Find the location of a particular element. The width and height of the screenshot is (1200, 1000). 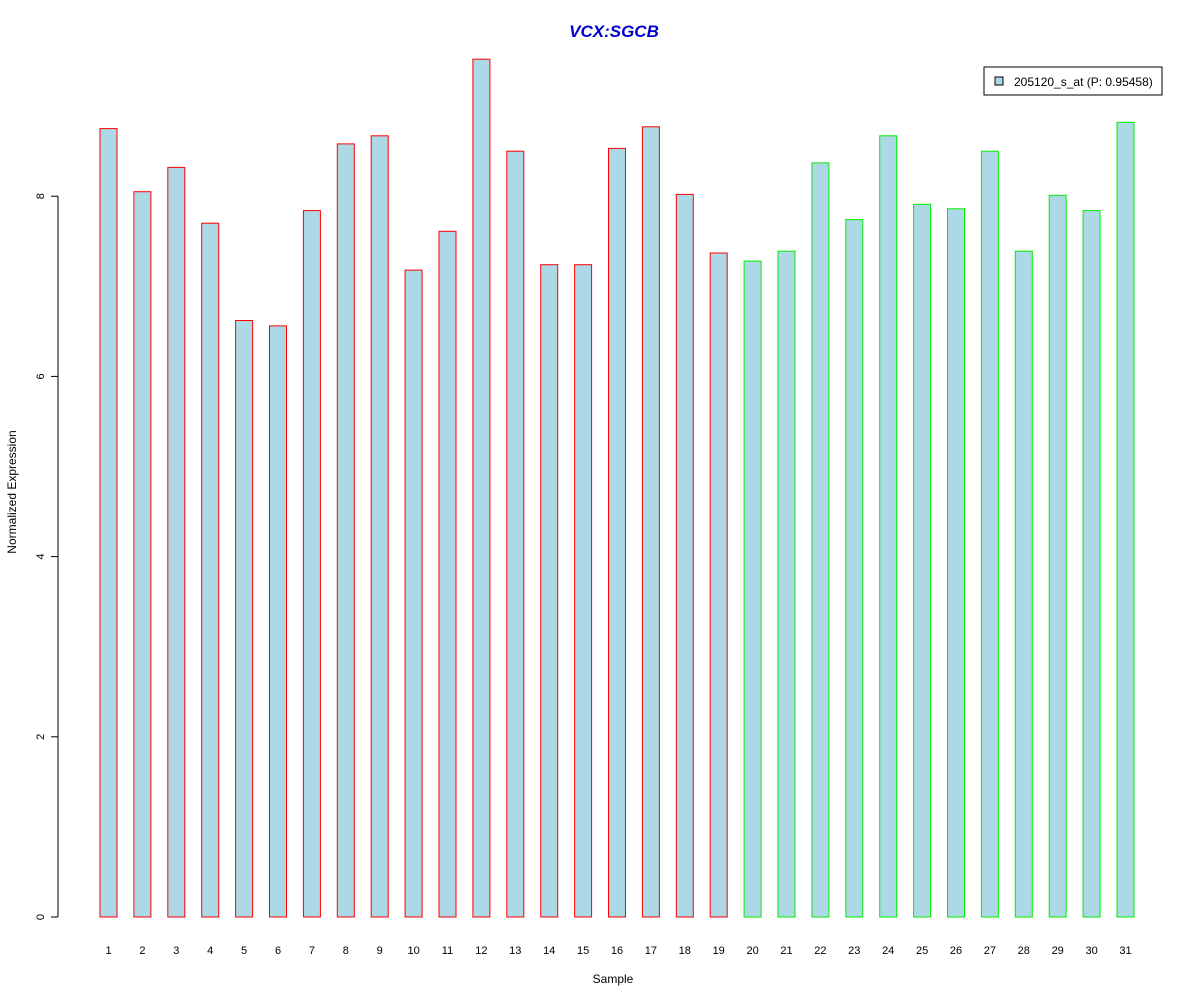

legend: 205120_s_at (P: 0.95458) is located at coordinates (1073, 81).